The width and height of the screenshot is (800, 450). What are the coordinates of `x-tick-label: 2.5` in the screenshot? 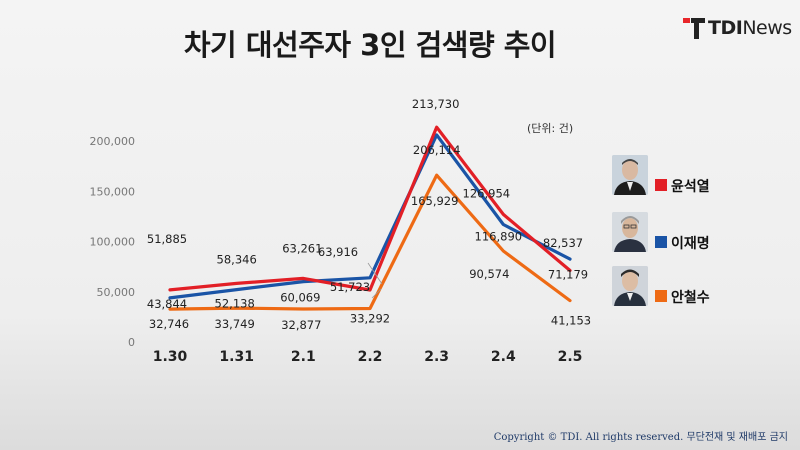 It's located at (570, 357).